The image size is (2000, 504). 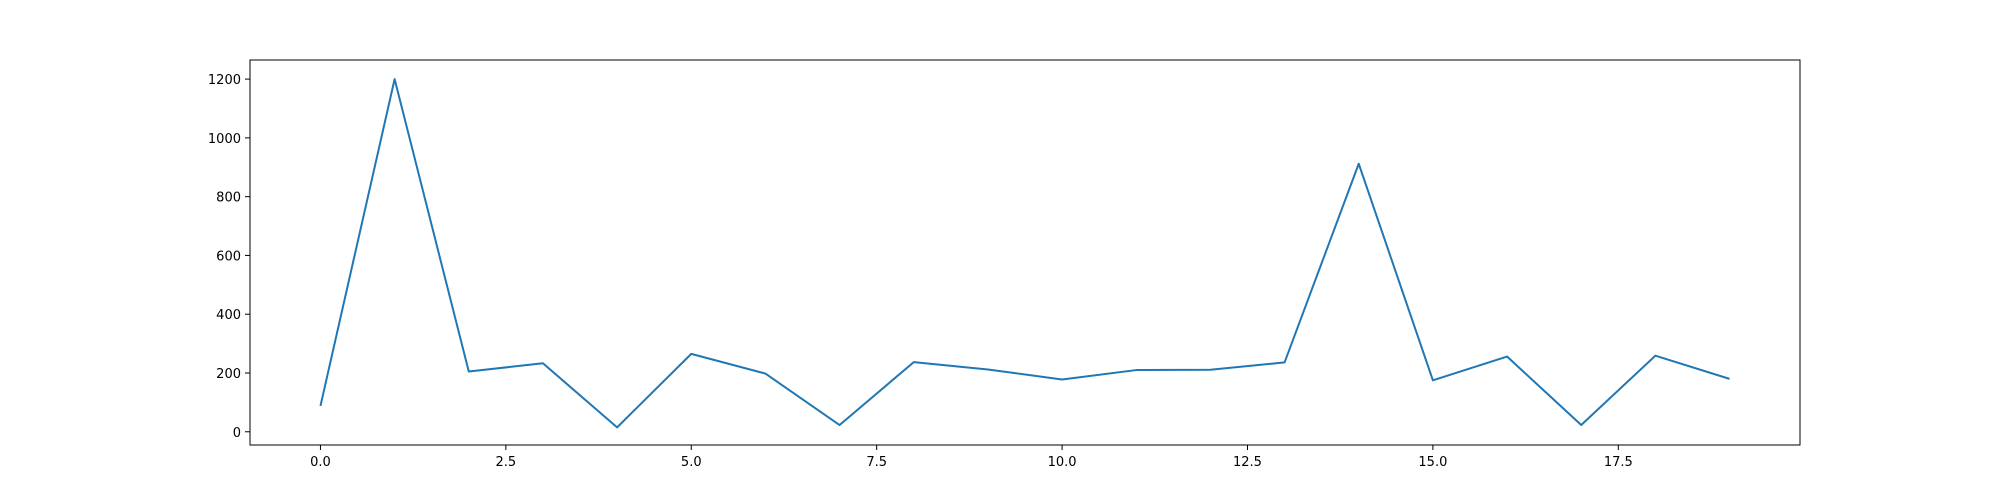 What do you see at coordinates (971, 457) in the screenshot?
I see `x-axis: 0.0 2.5 5.0 7.5 10.0 12.5 15.0 17.5` at bounding box center [971, 457].